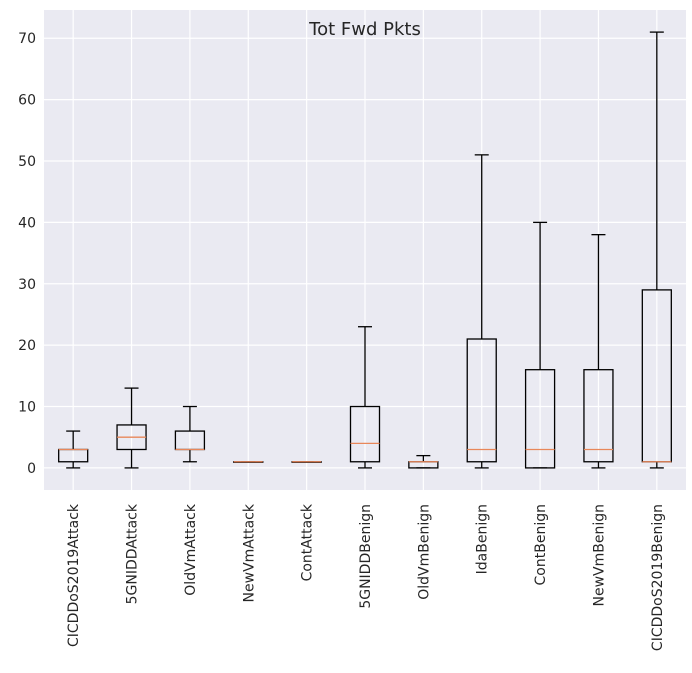  What do you see at coordinates (249, 552) in the screenshot?
I see `x-tick-label: NewVmAttack` at bounding box center [249, 552].